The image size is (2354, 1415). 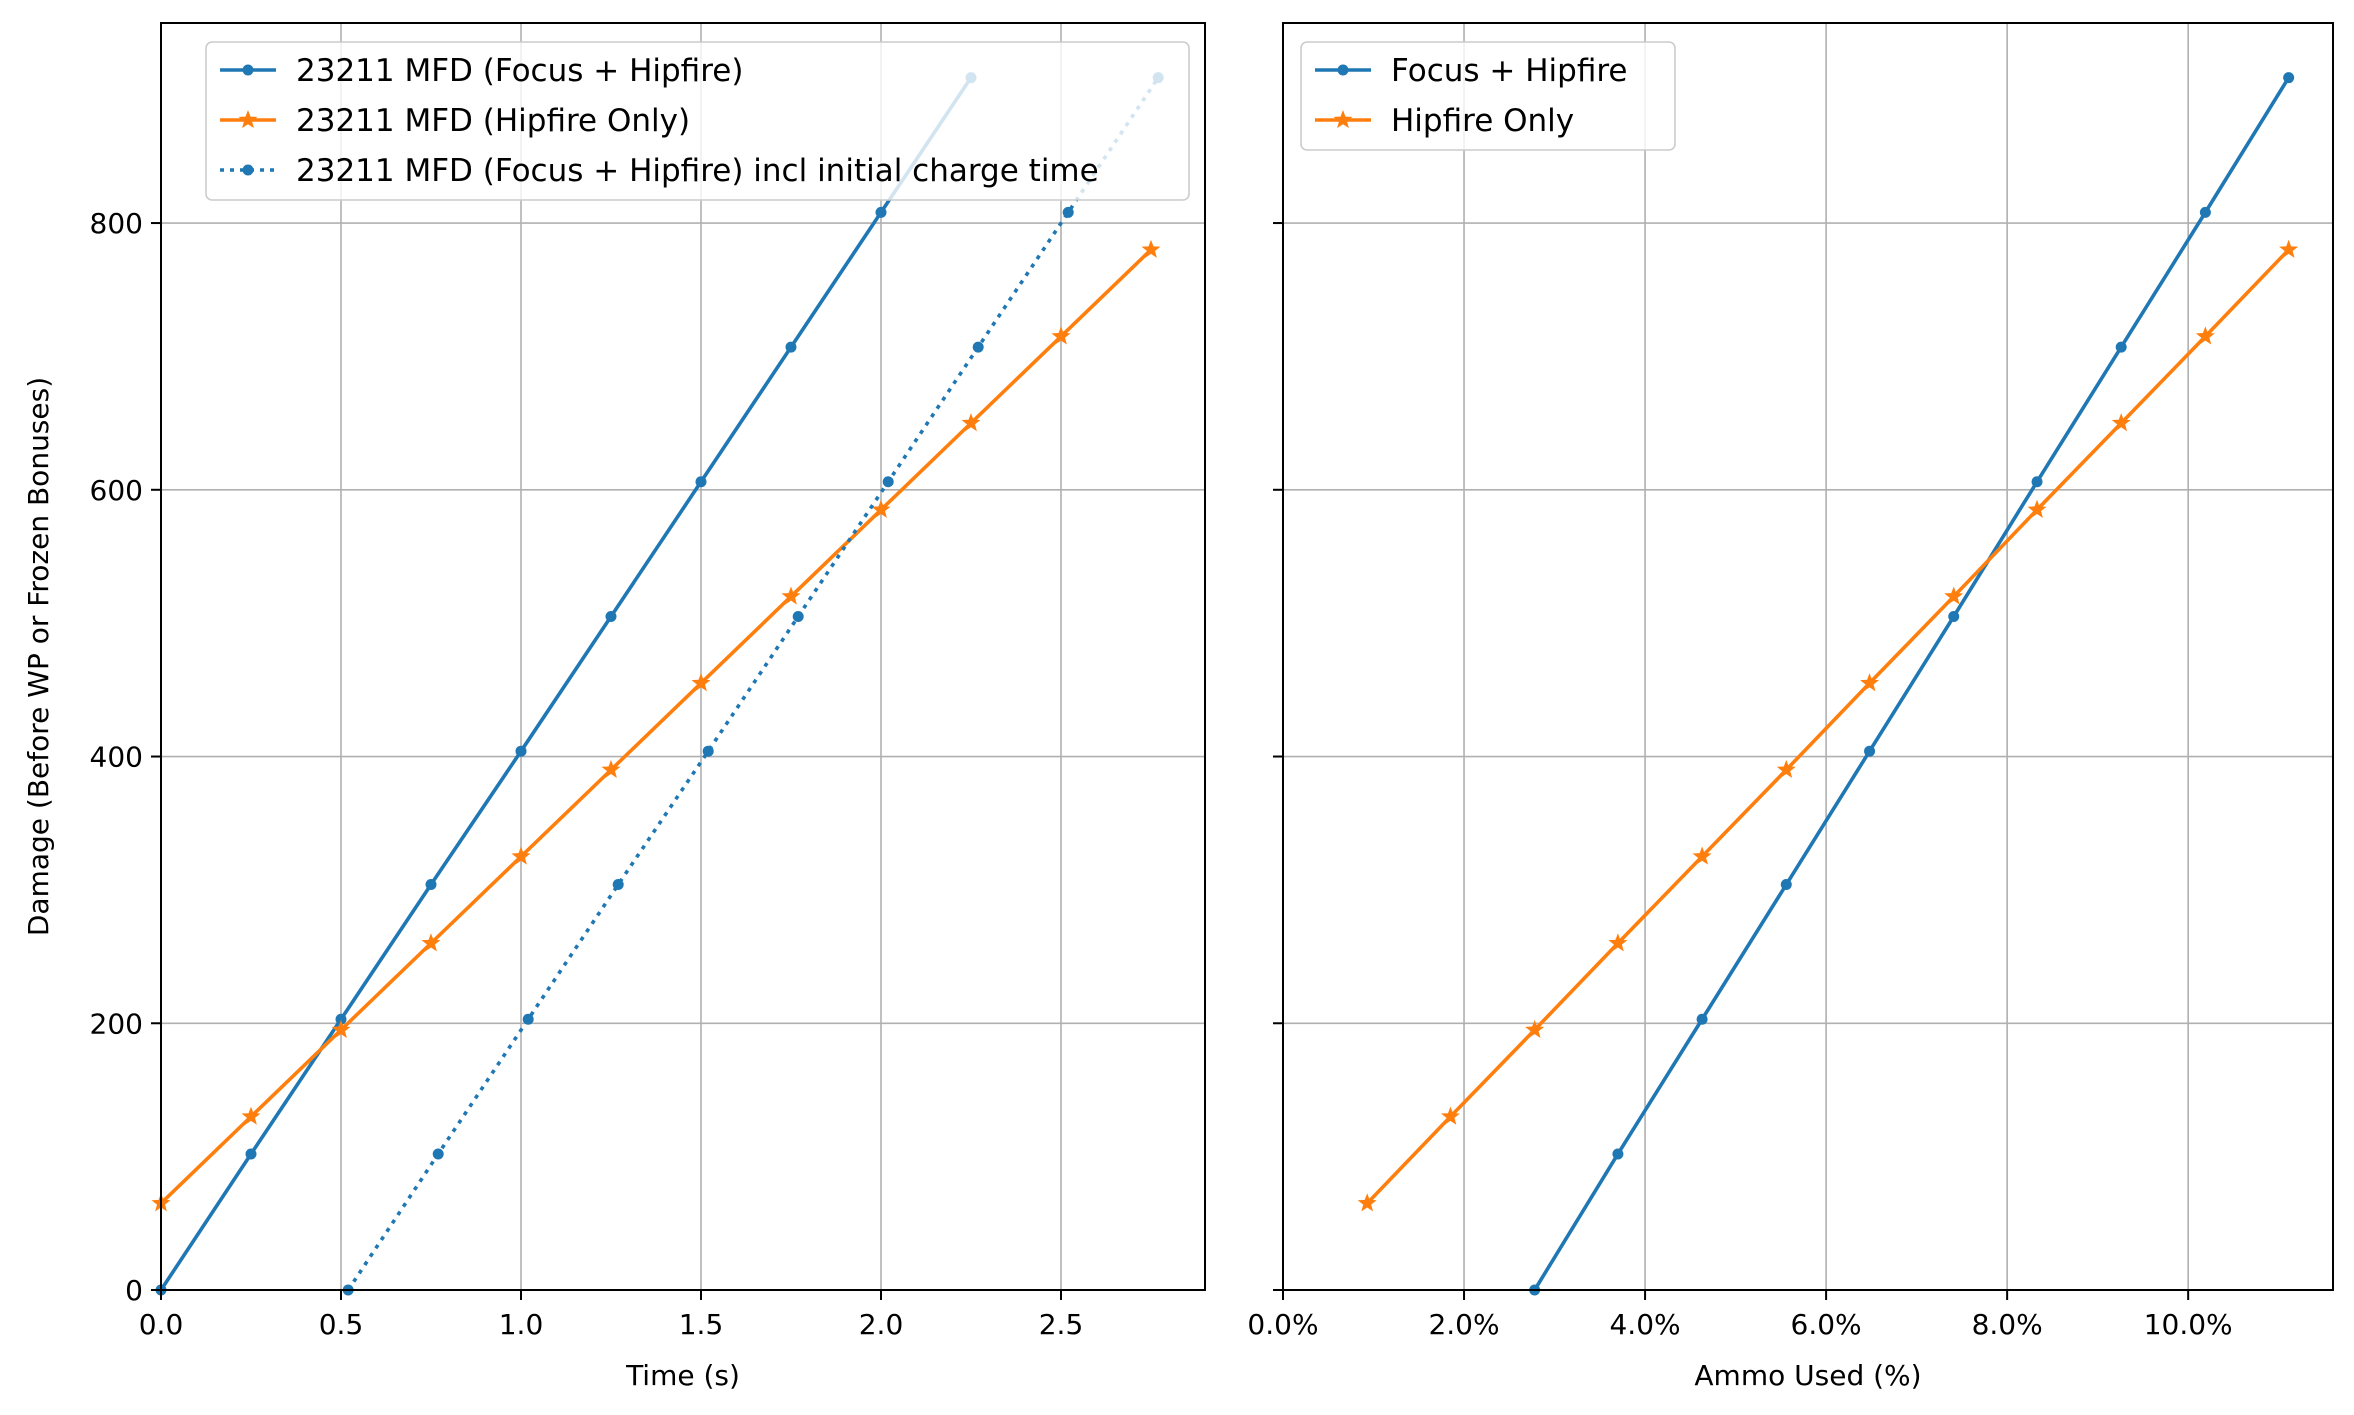 I want to click on y-tick-label: 0, so click(x=134, y=1290).